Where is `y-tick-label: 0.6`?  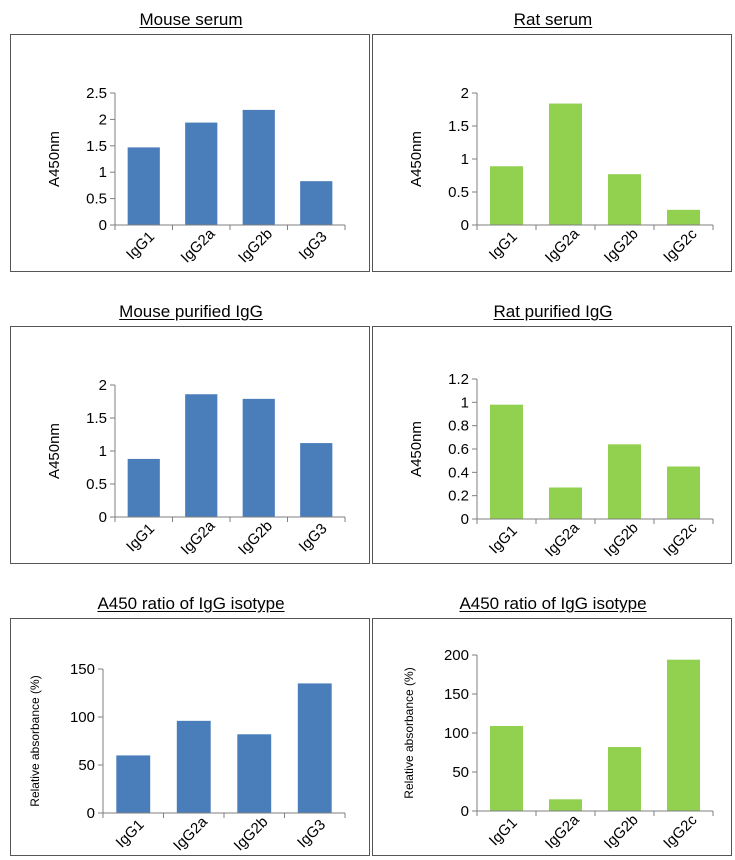
y-tick-label: 0.6 is located at coordinates (458, 449).